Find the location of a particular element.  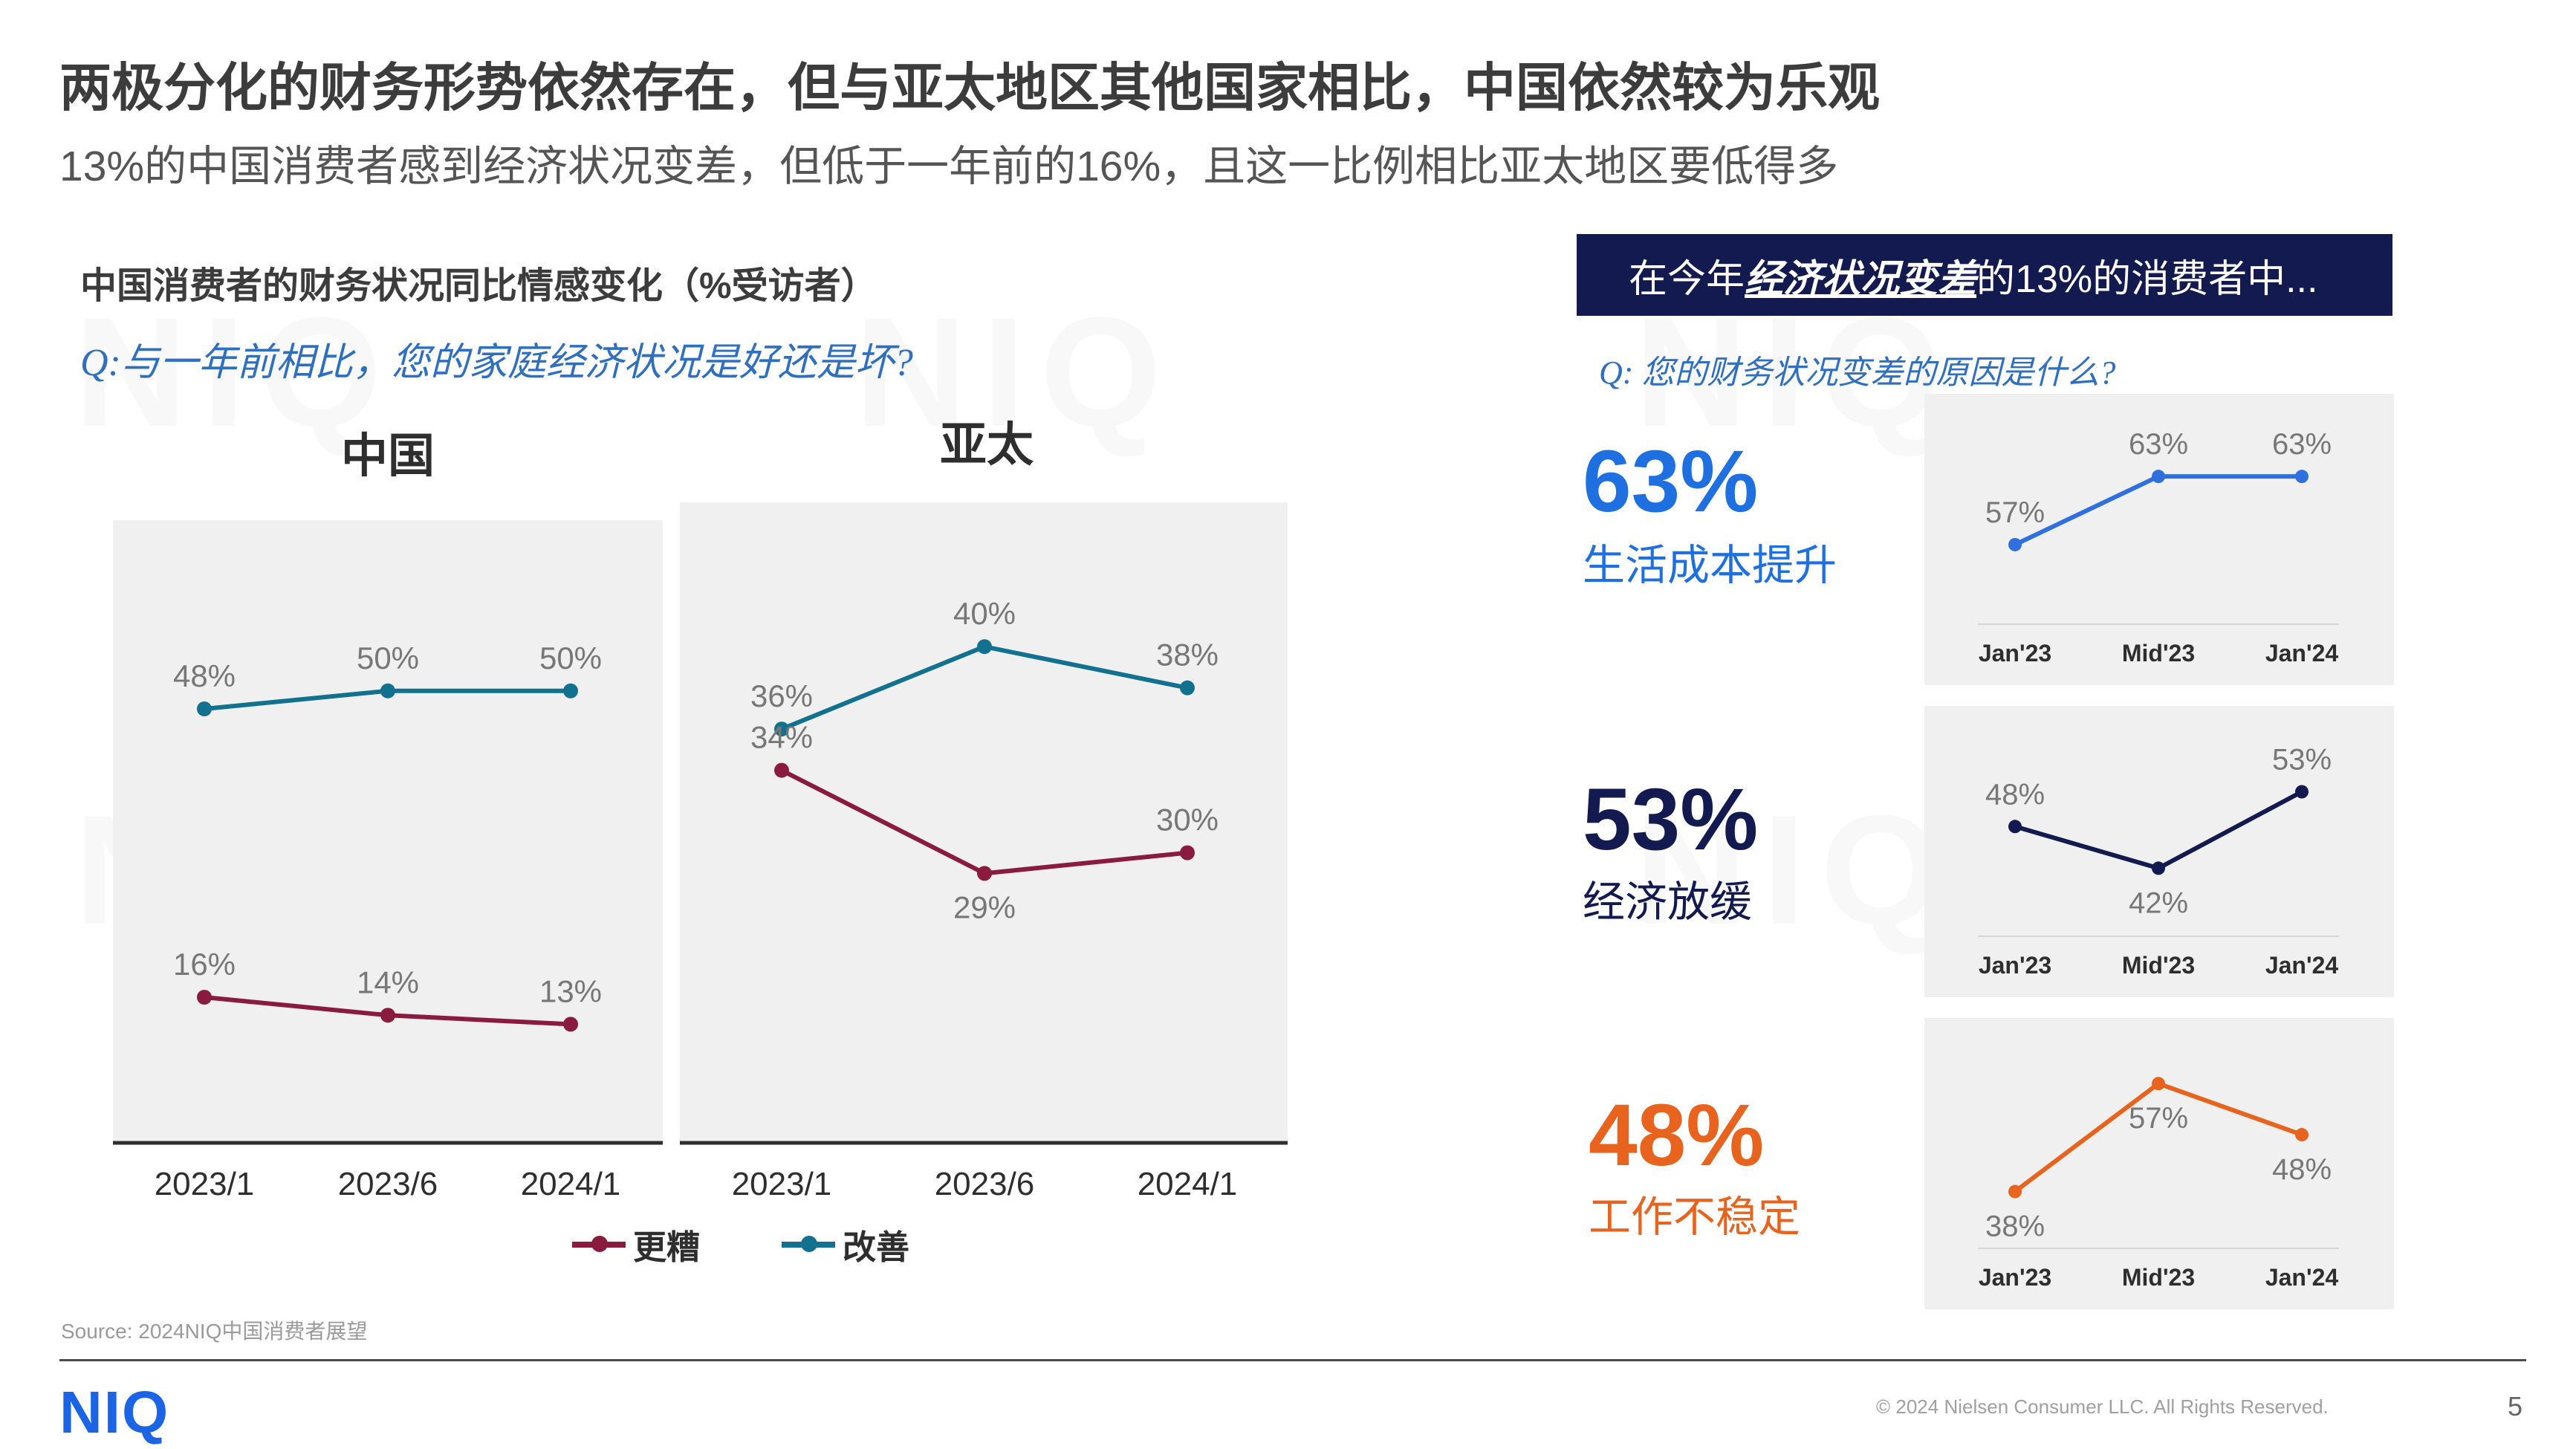

data-label: 34% is located at coordinates (781, 737).